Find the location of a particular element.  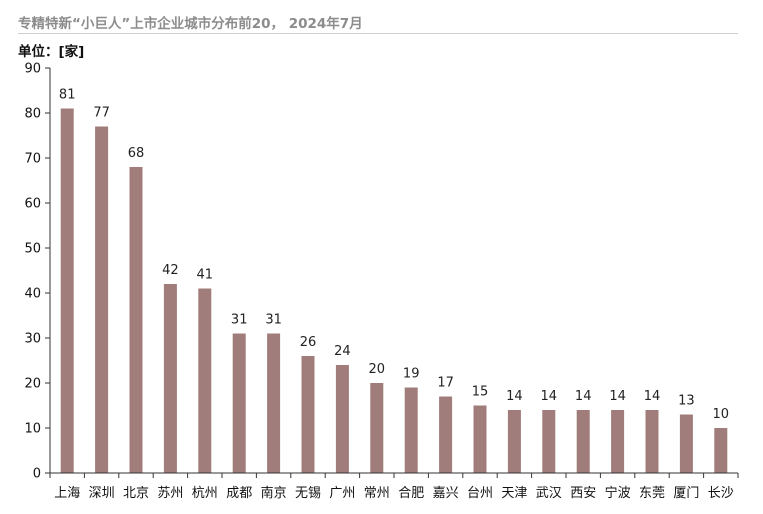

y-tick-label: 80 is located at coordinates (32, 114).